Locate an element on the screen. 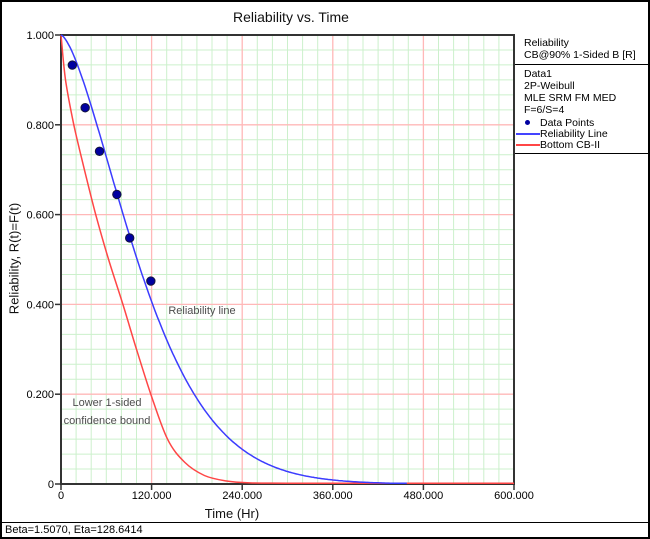 The height and width of the screenshot is (539, 650). svg-text: 240.000 is located at coordinates (242, 496).